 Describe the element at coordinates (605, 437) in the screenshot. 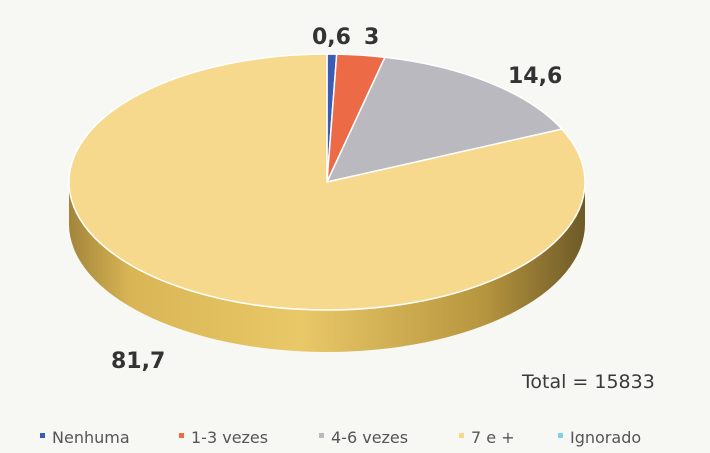

I see `legend-label-ignorado: Ignorado` at that location.